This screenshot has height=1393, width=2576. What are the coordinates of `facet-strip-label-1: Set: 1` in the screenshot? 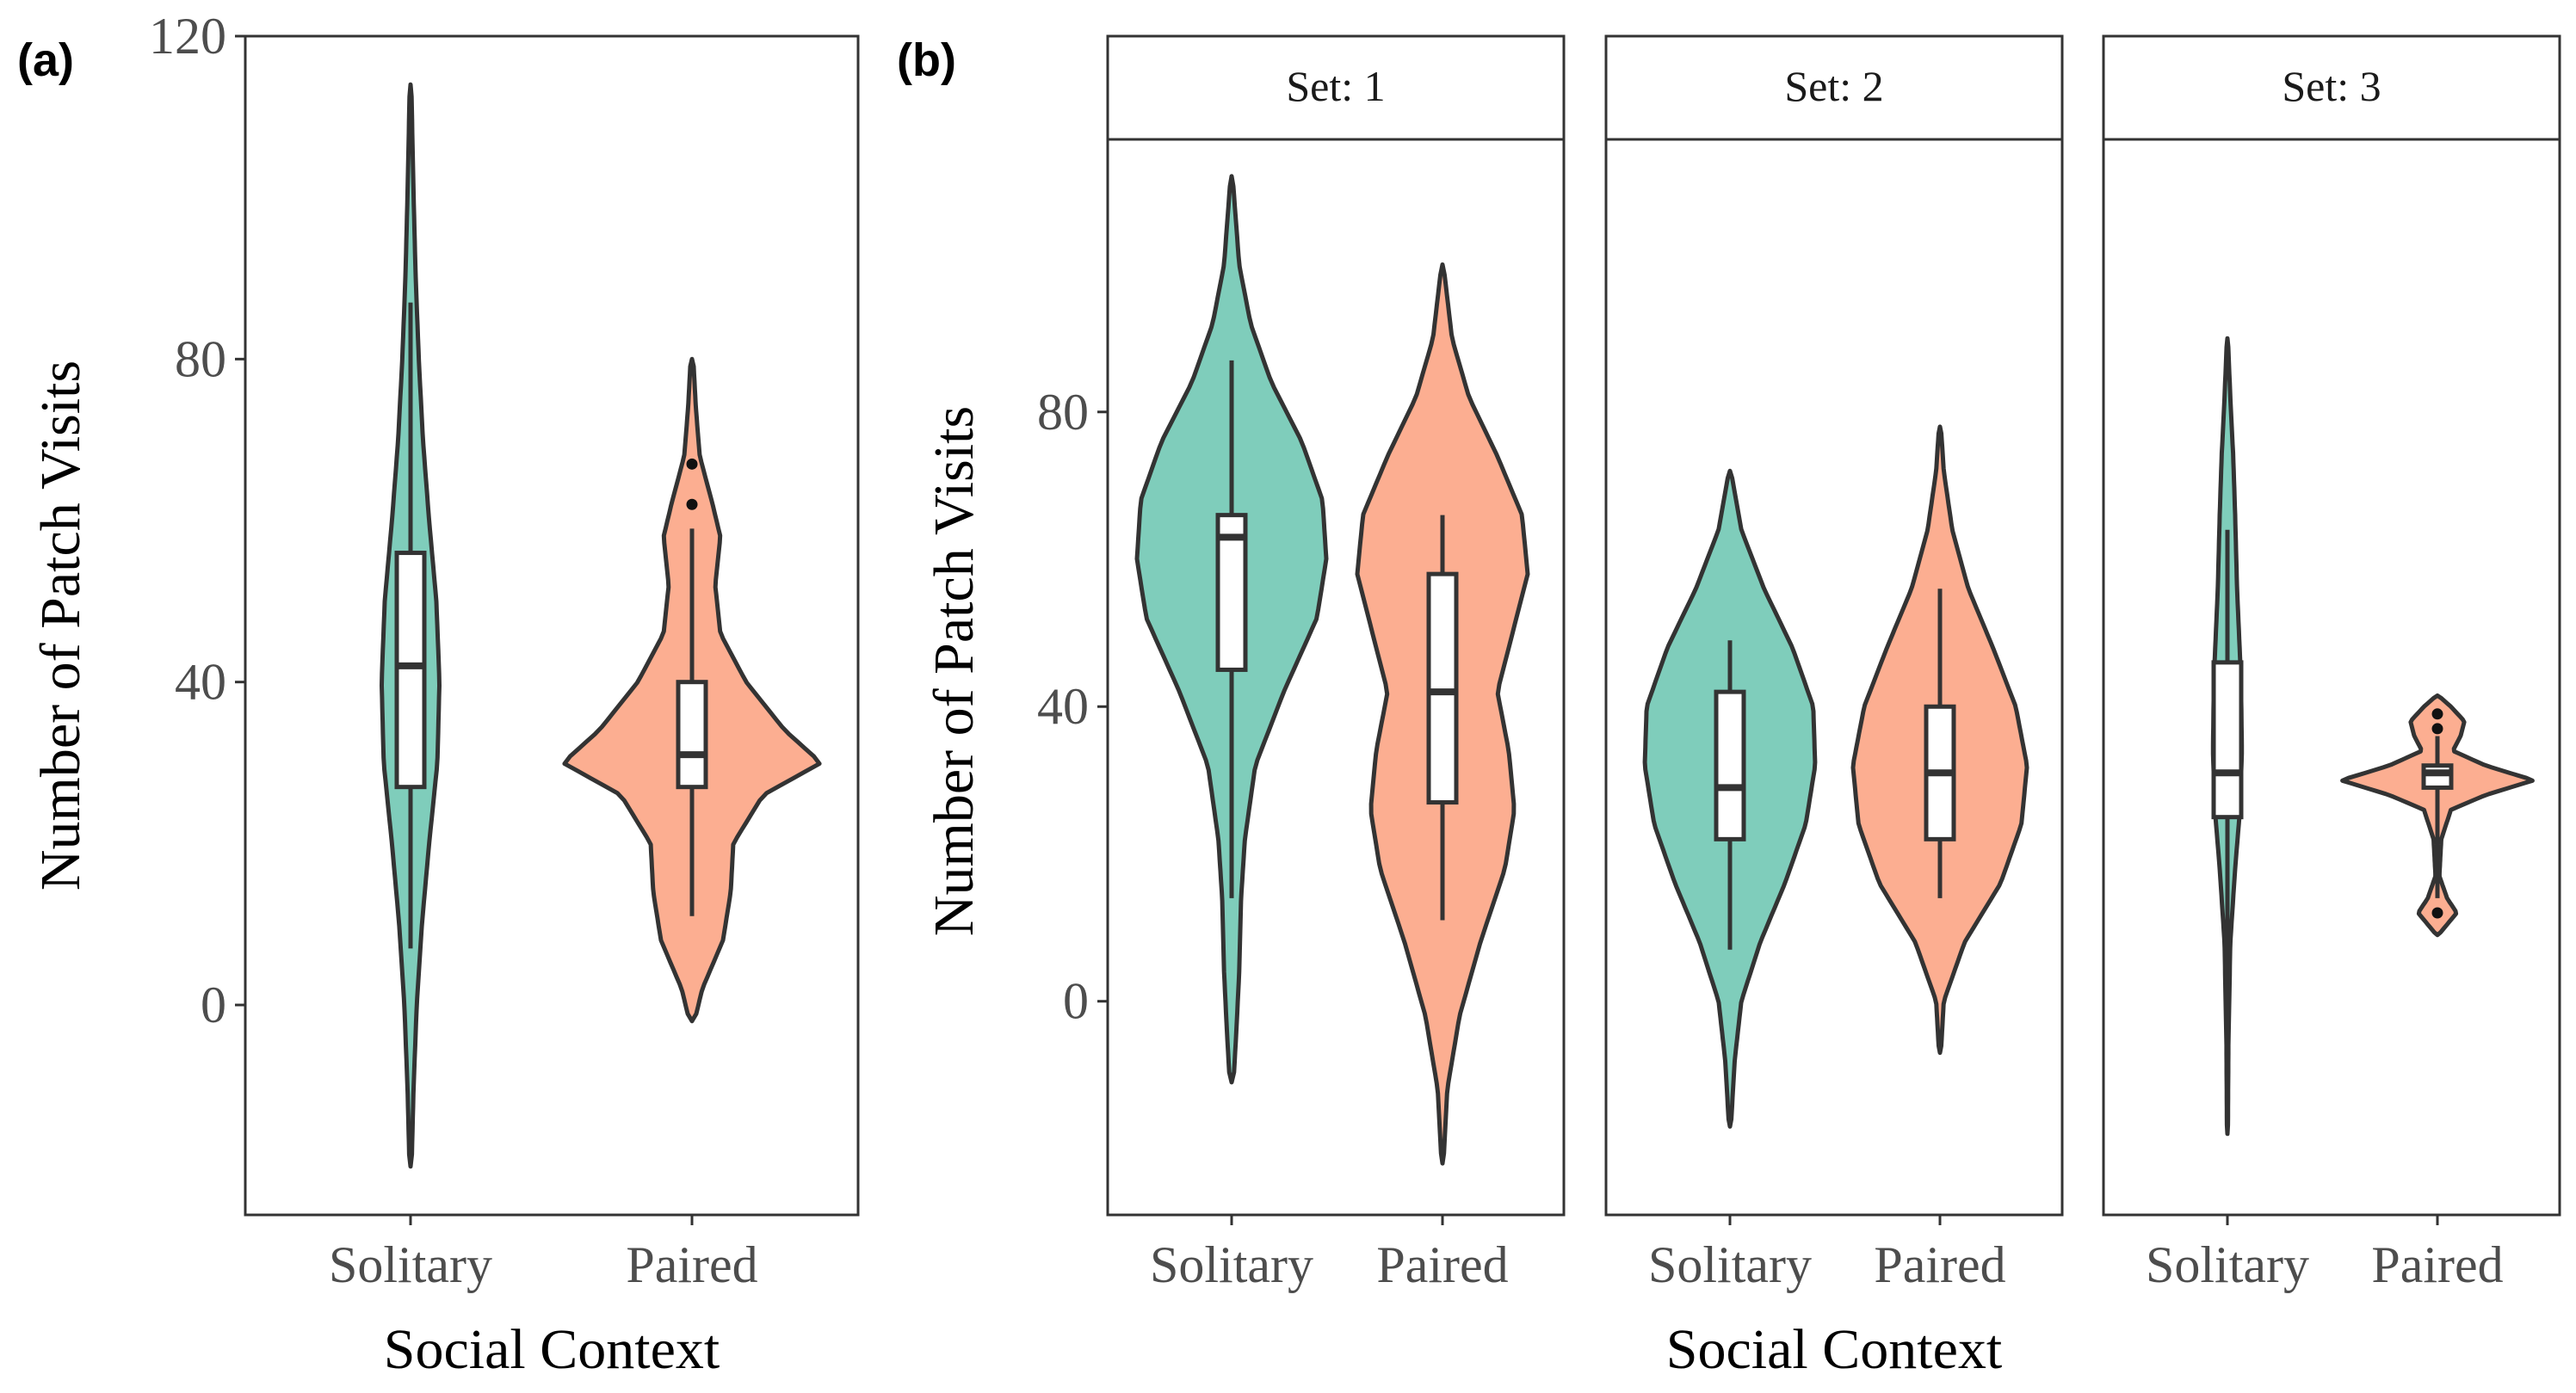 It's located at (1335, 86).